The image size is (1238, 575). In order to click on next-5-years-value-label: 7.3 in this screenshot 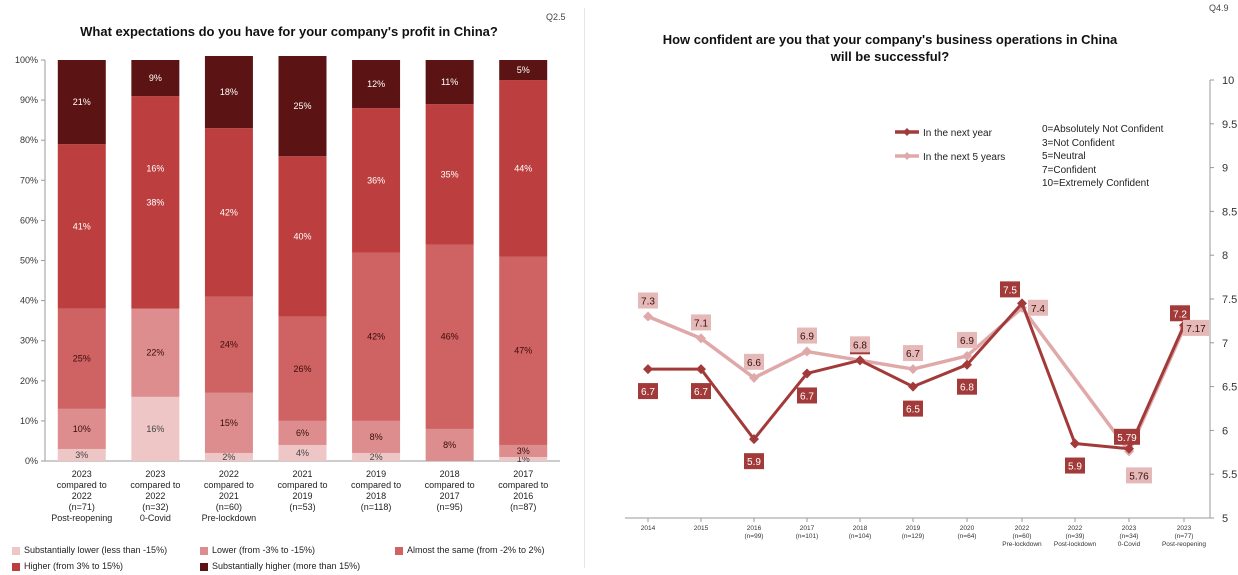, I will do `click(648, 302)`.